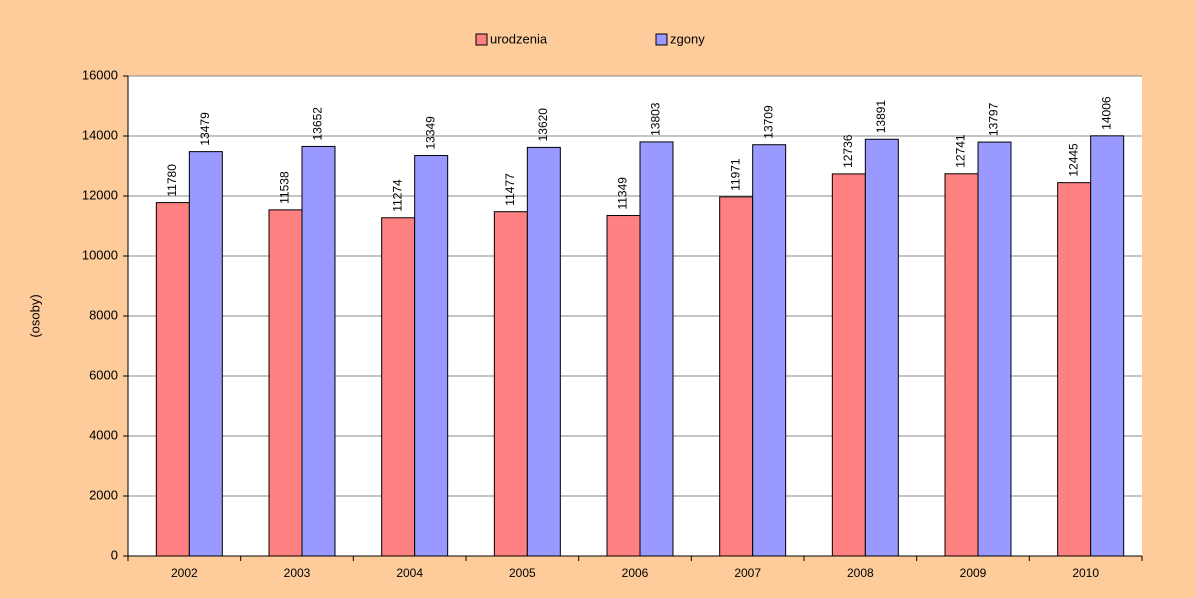  I want to click on data-label: 13797, so click(994, 119).